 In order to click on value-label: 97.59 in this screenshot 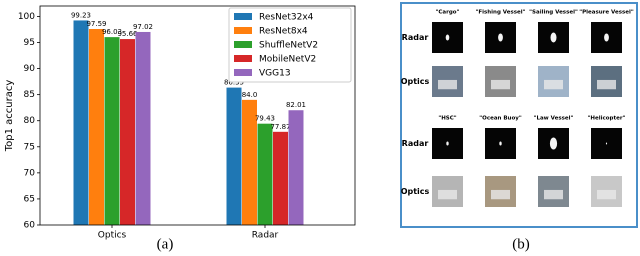, I will do `click(96, 24)`.